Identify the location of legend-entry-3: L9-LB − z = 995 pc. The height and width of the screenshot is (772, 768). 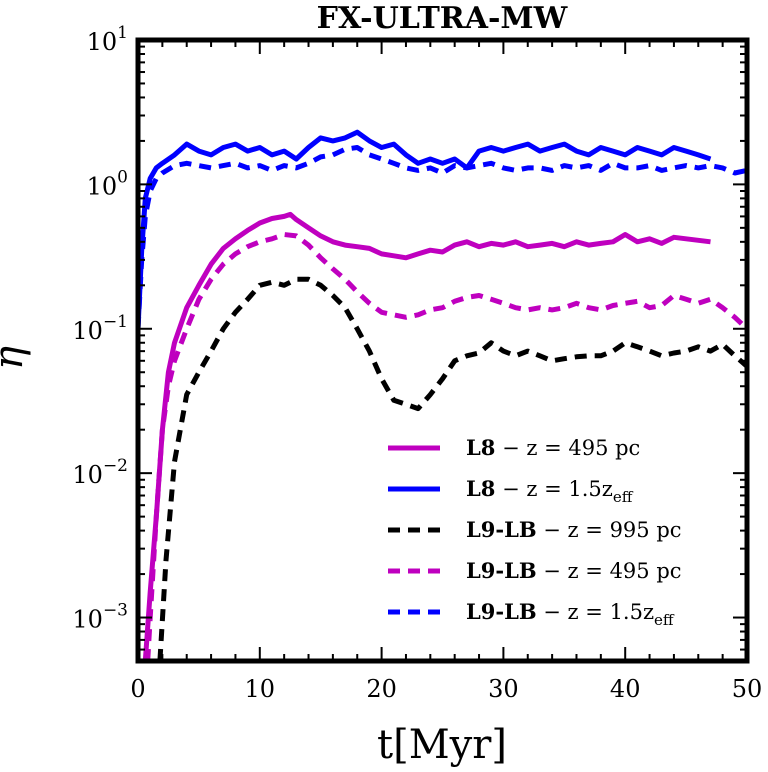
(574, 529).